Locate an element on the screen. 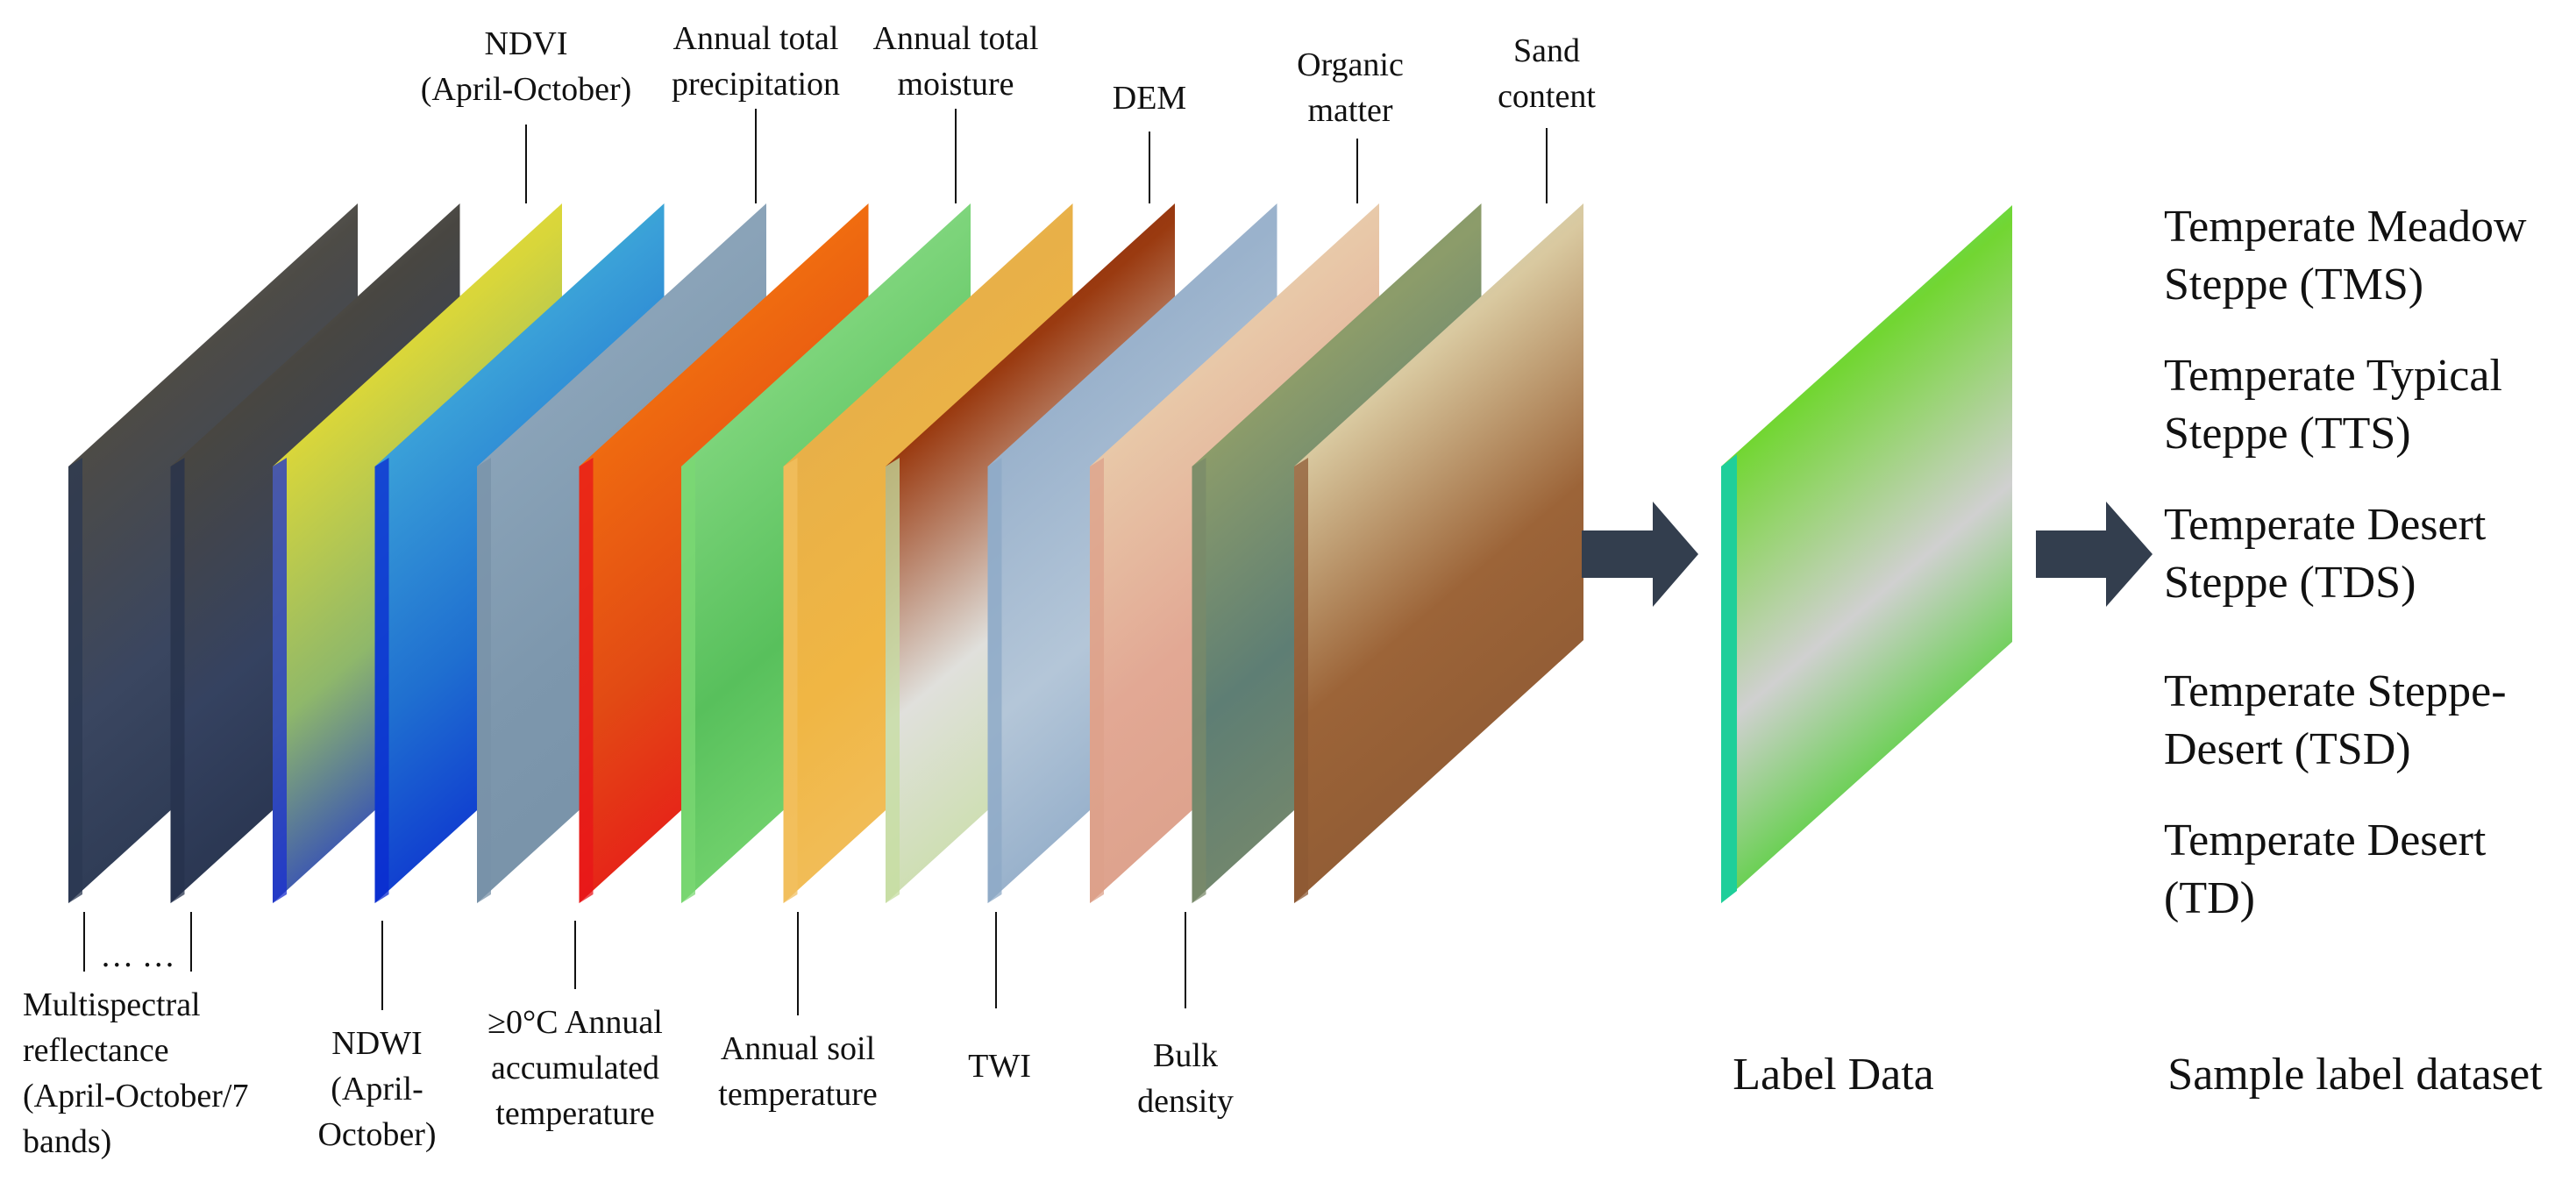 This screenshot has width=2576, height=1182. label-bulk-density: Bulk density is located at coordinates (1185, 1078).